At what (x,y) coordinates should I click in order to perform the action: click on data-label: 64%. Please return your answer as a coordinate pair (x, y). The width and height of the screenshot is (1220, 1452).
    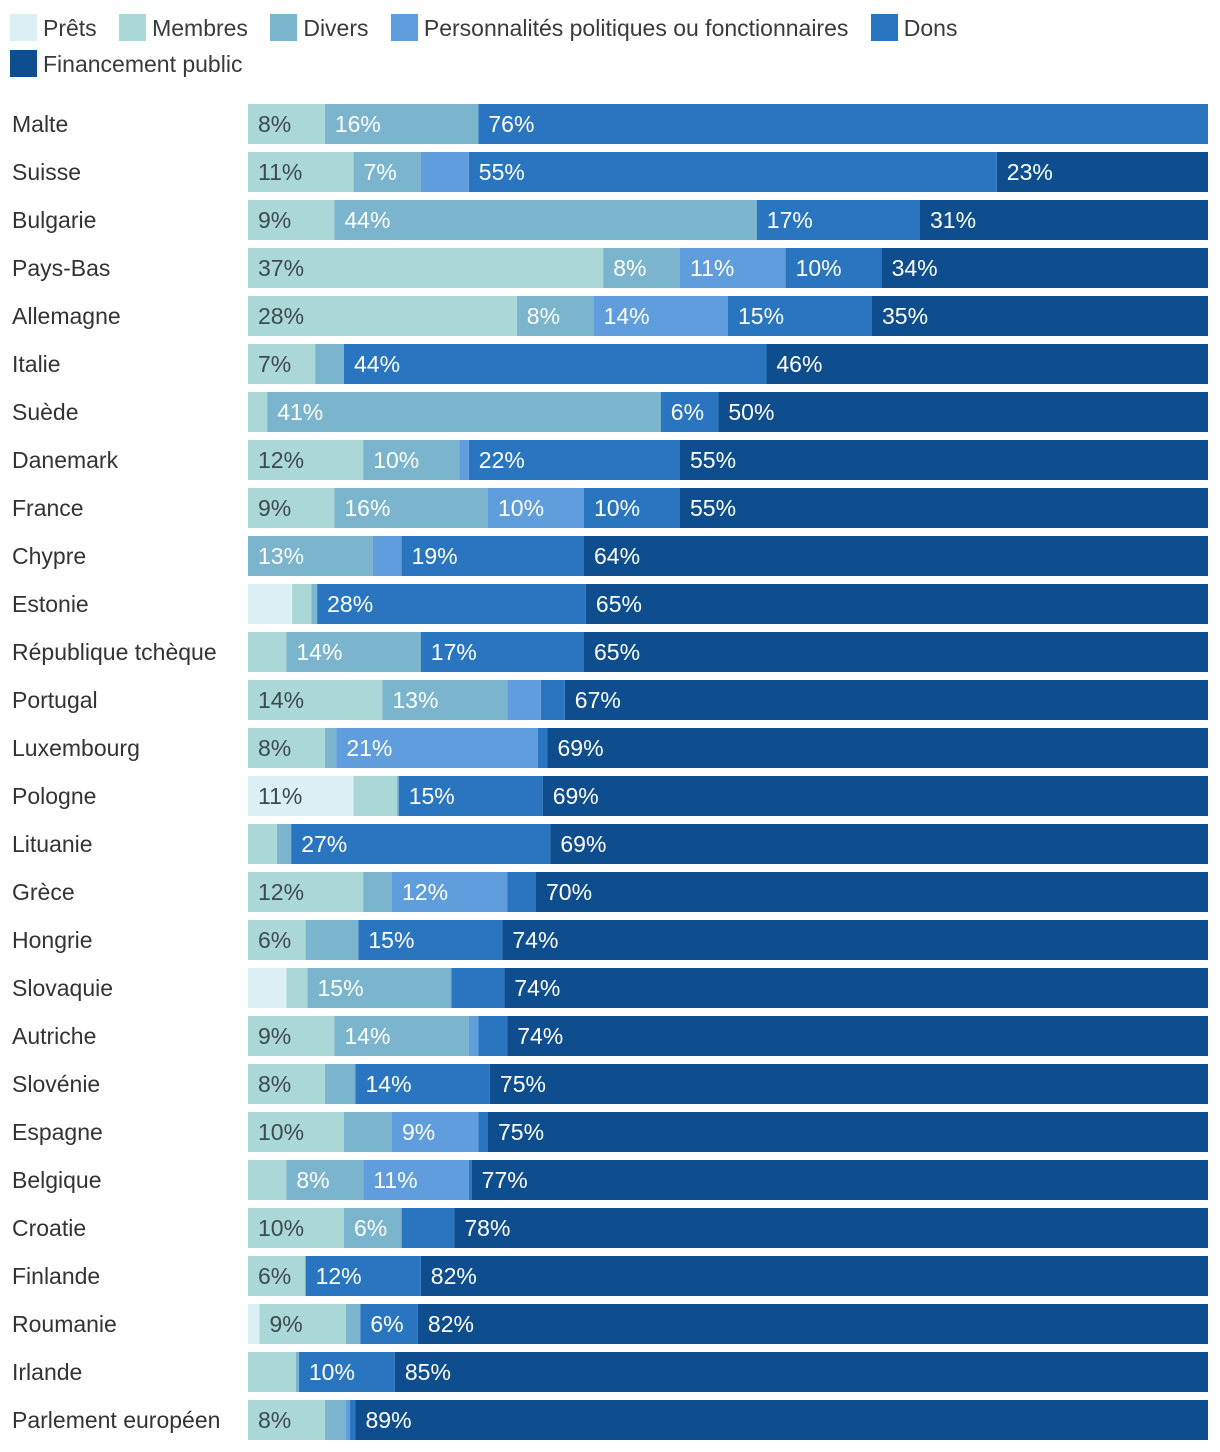
    Looking at the image, I should click on (617, 556).